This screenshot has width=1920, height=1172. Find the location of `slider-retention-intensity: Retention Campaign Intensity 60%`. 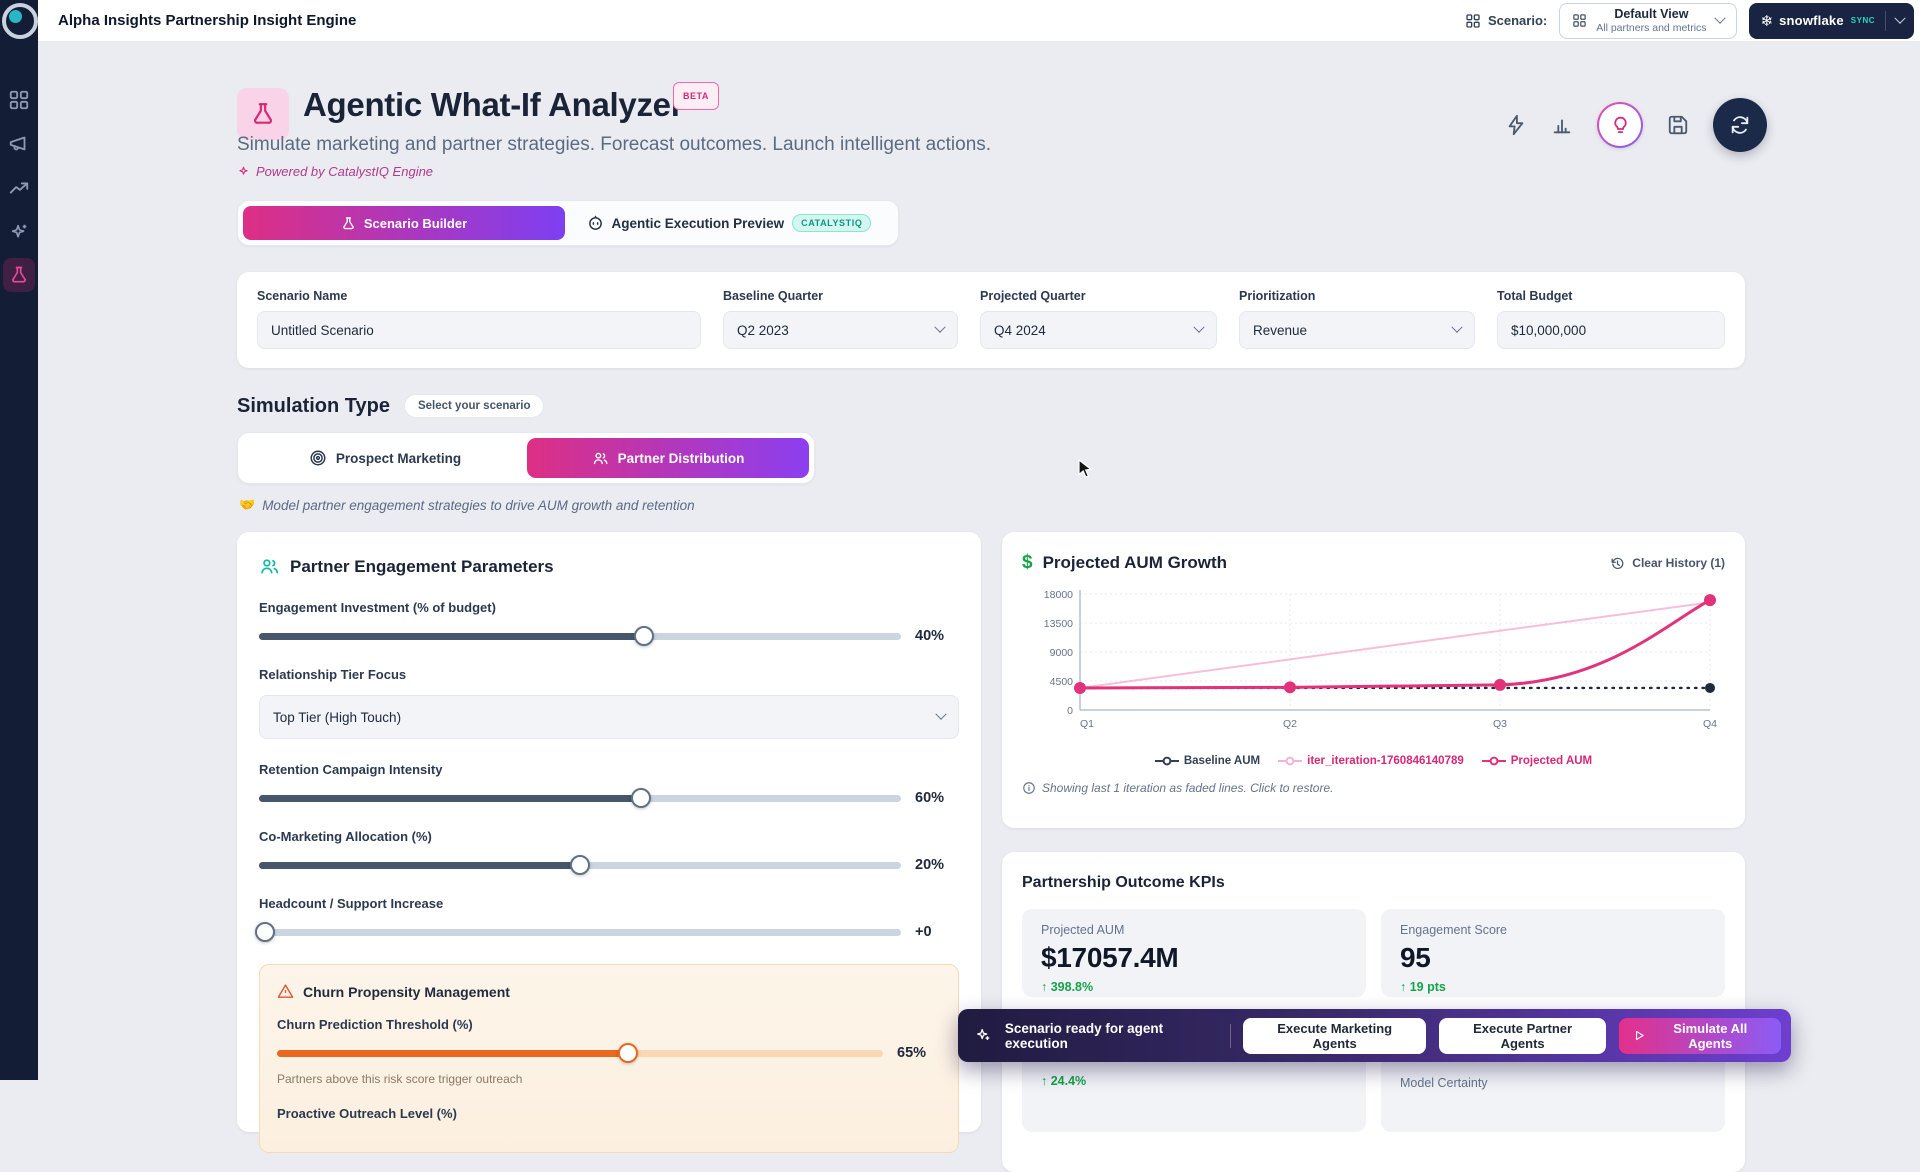

slider-retention-intensity: Retention Campaign Intensity 60% is located at coordinates (602, 785).